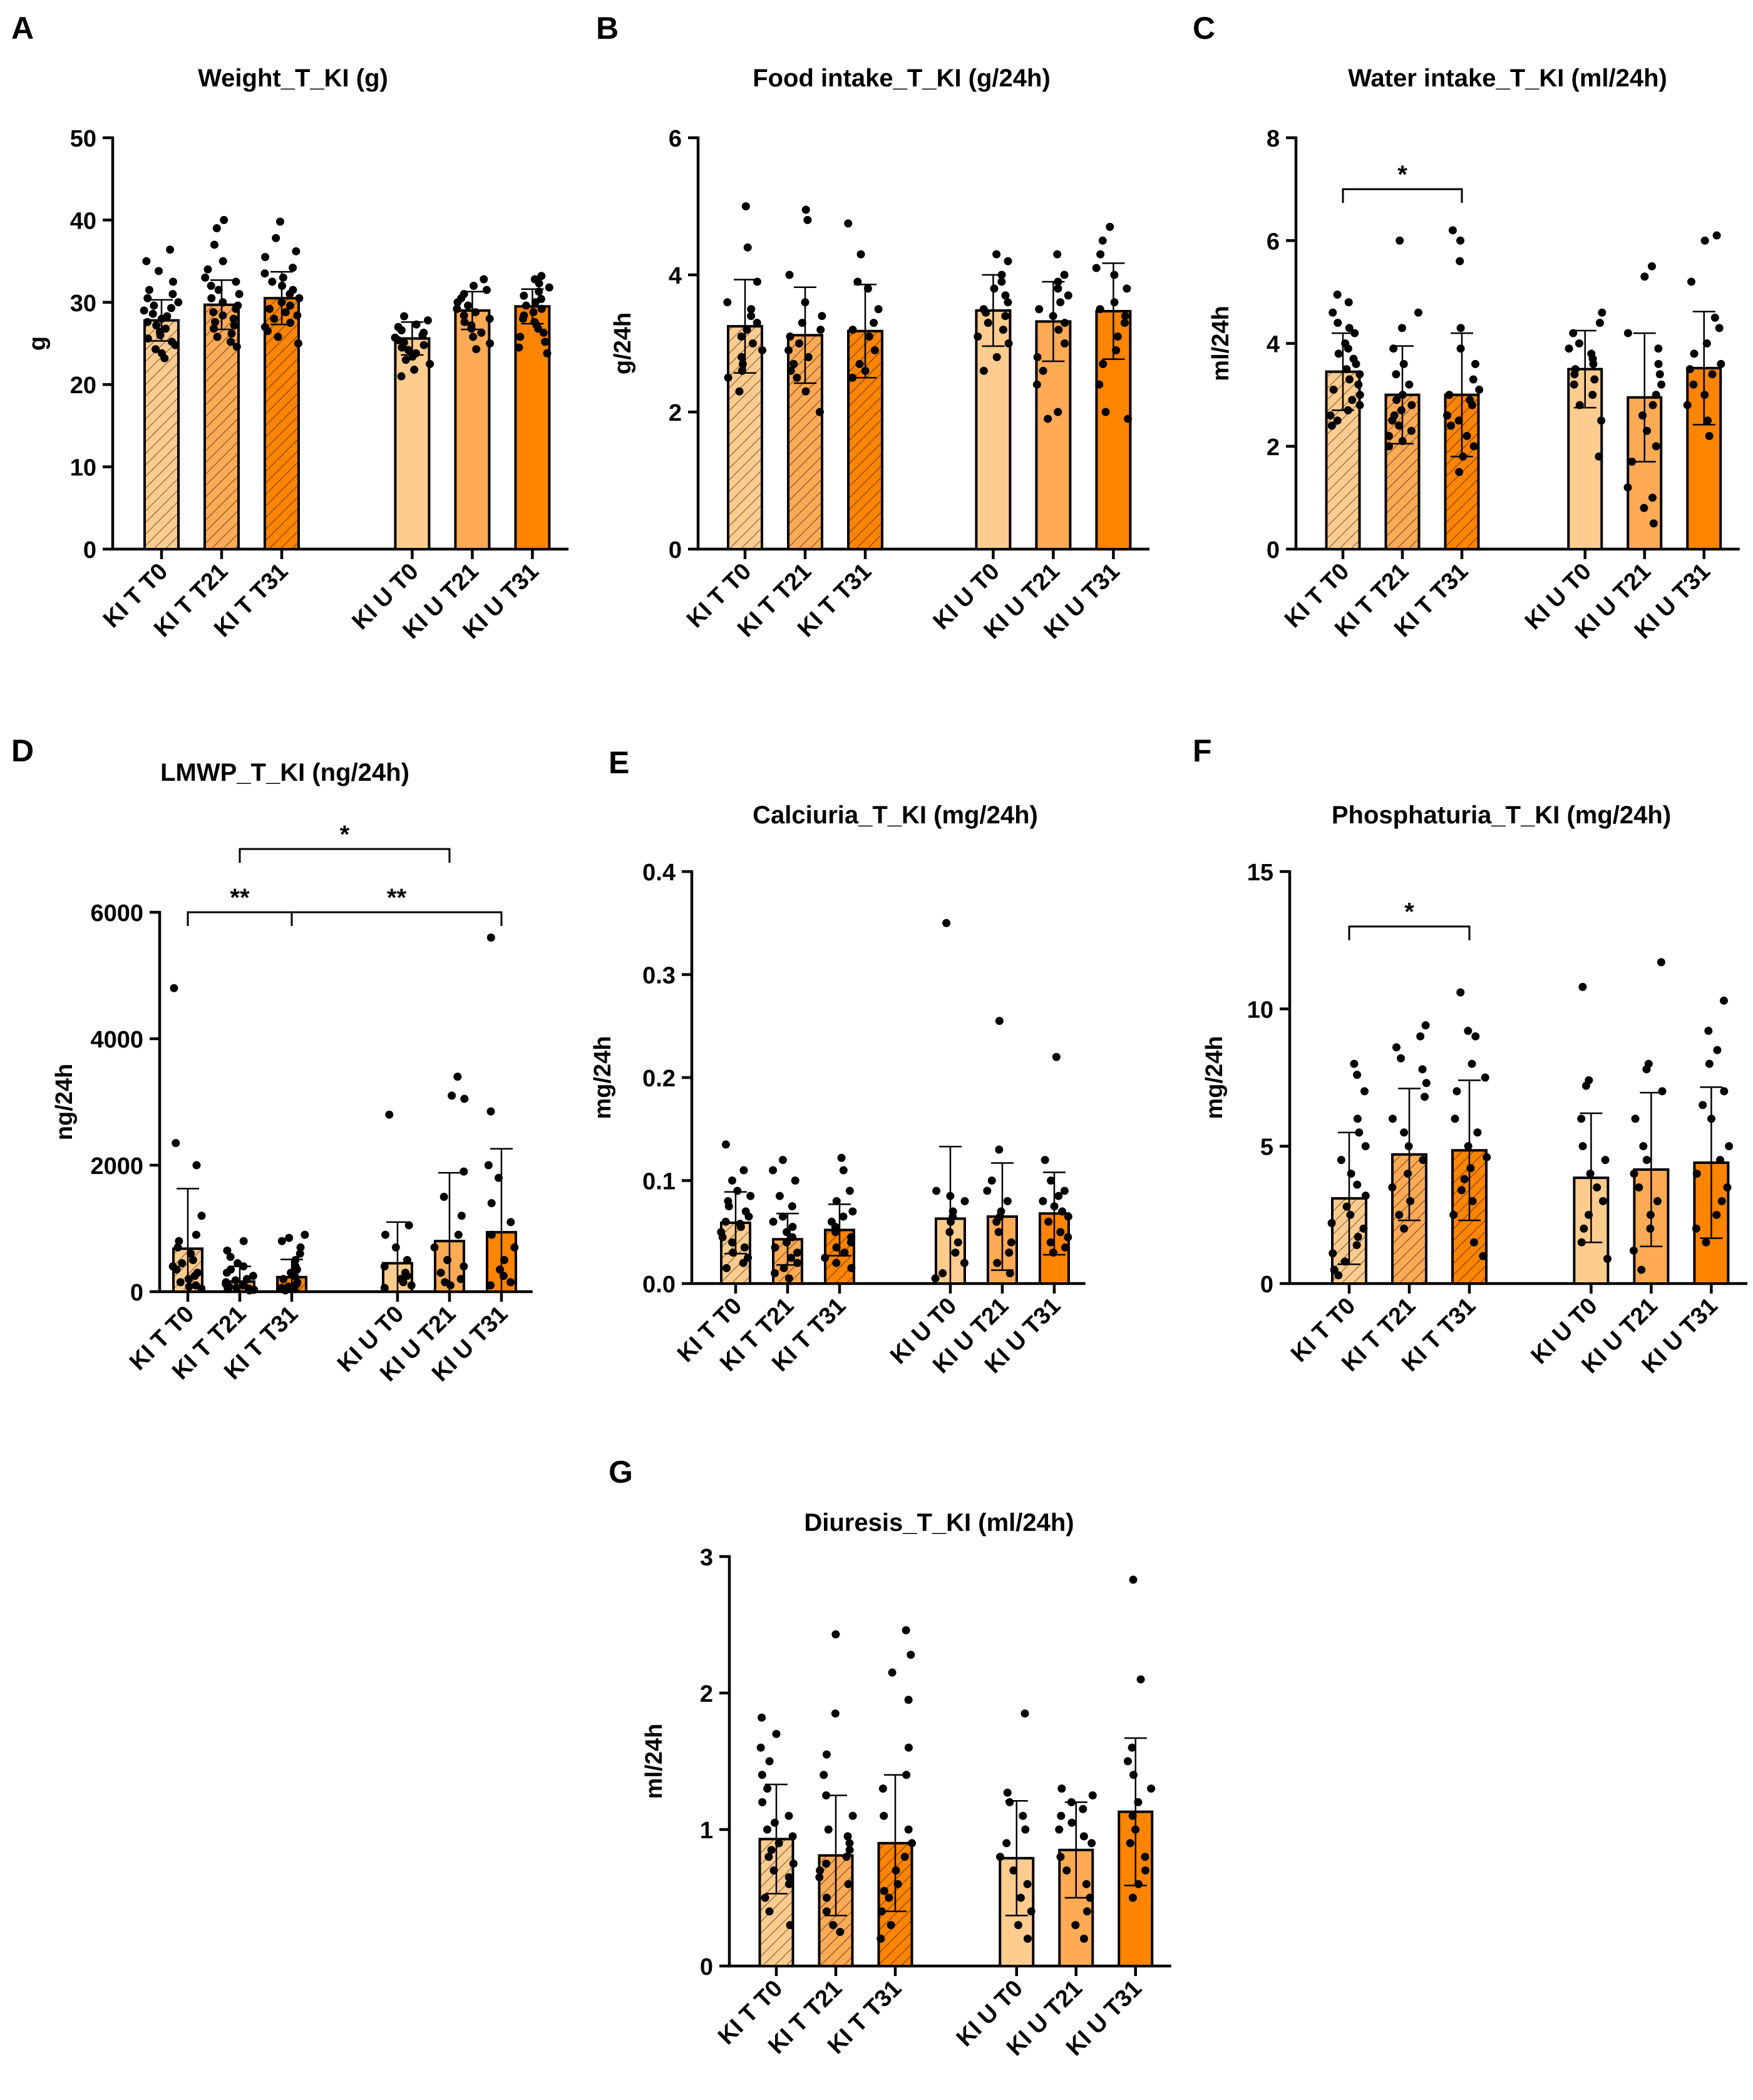 Image resolution: width=1753 pixels, height=2100 pixels. I want to click on y-tick-label: 40, so click(83, 221).